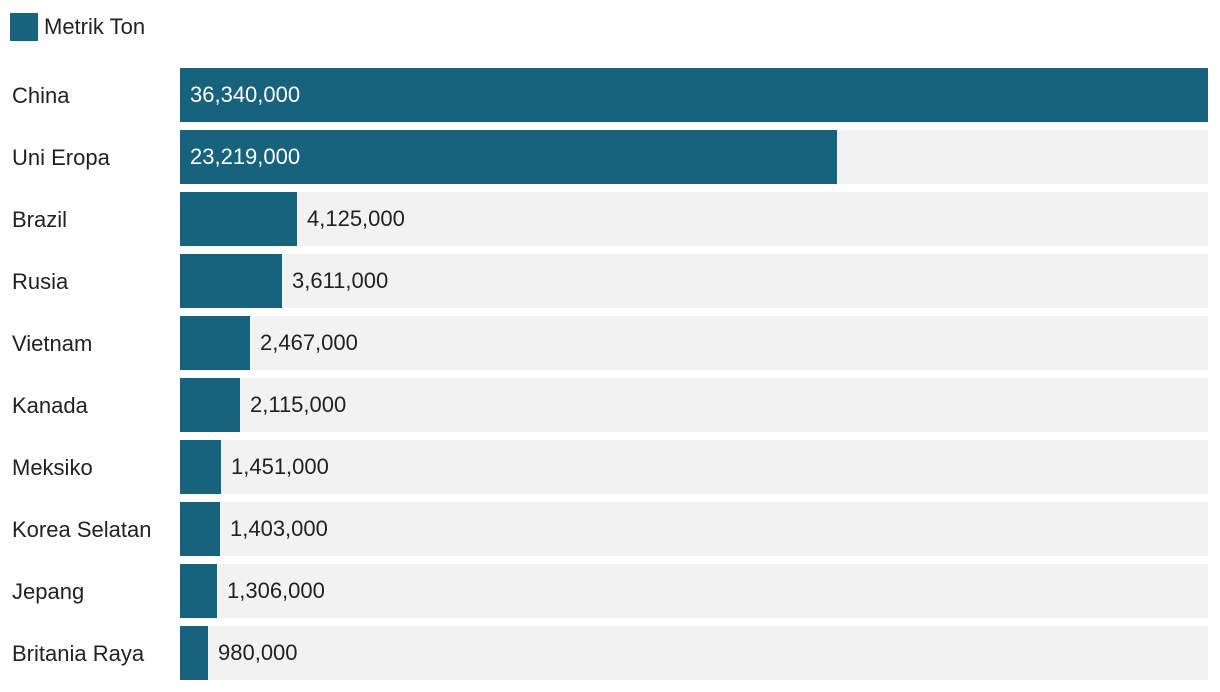 This screenshot has height=692, width=1220. I want to click on bar-track: 3,611,000, so click(694, 281).